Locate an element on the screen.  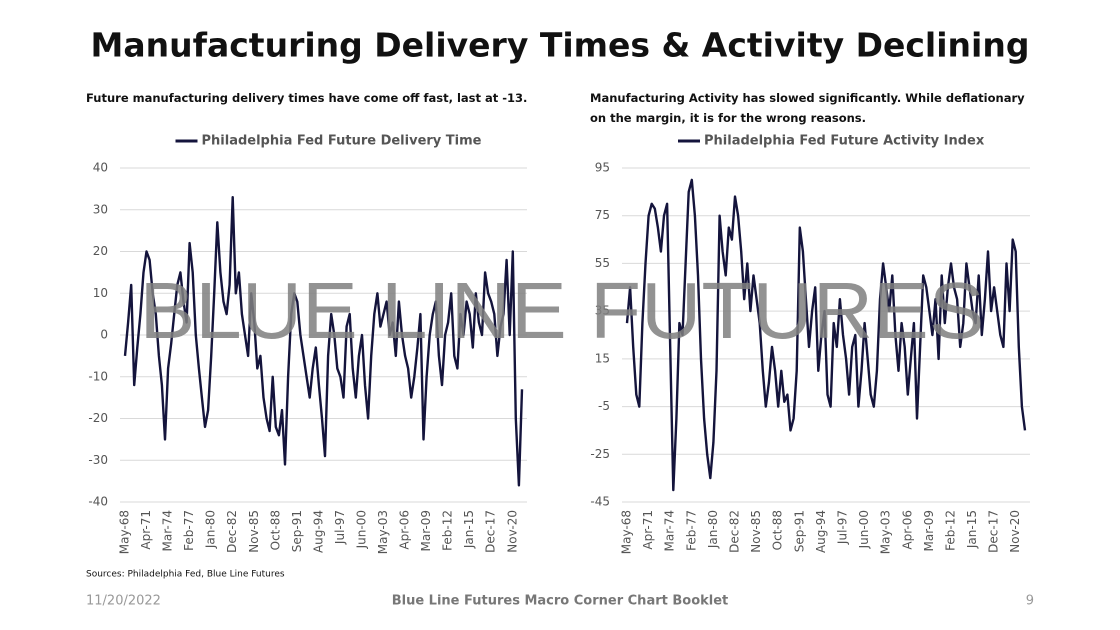
y-tick-label: 95 is located at coordinates (602, 168).